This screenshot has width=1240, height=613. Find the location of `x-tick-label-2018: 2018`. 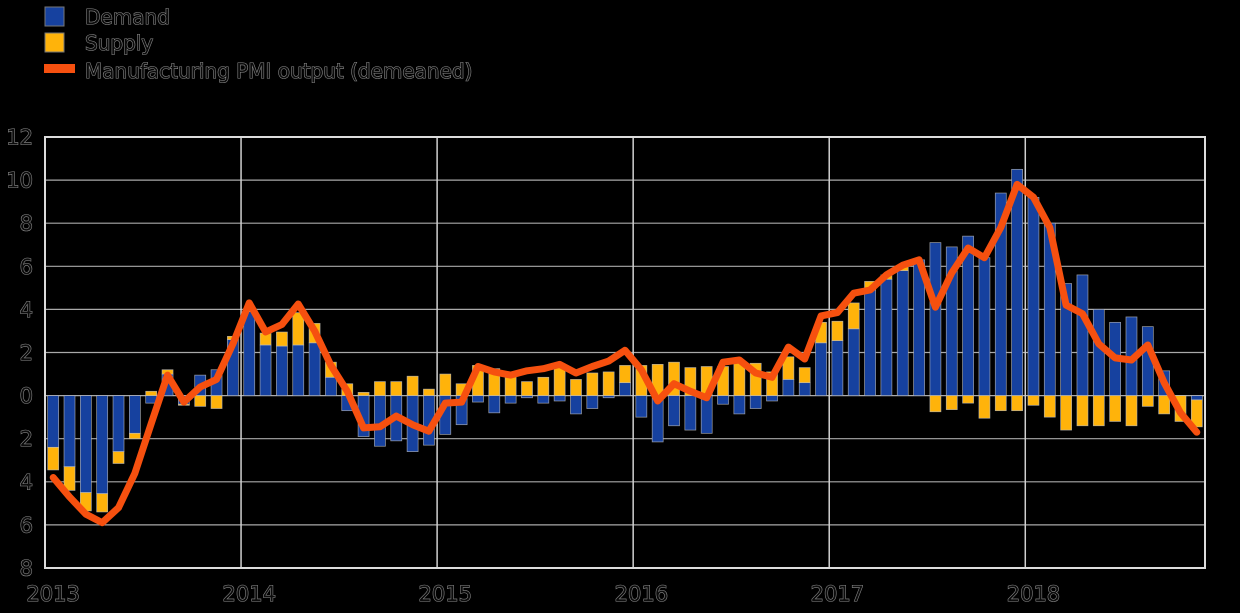

x-tick-label-2018: 2018 is located at coordinates (1033, 594).